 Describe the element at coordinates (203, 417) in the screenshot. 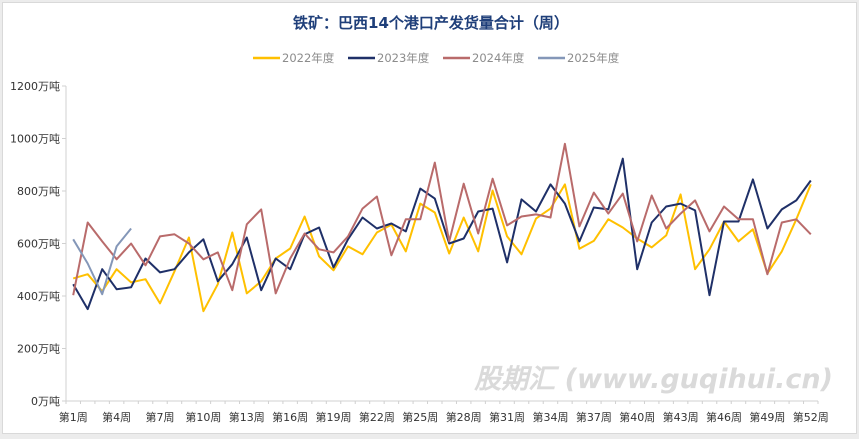

I see `x-tick-label: 第10周` at that location.